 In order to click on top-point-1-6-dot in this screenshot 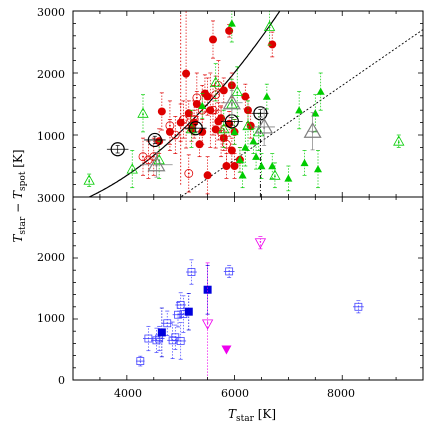, I will do `click(196, 97)`.